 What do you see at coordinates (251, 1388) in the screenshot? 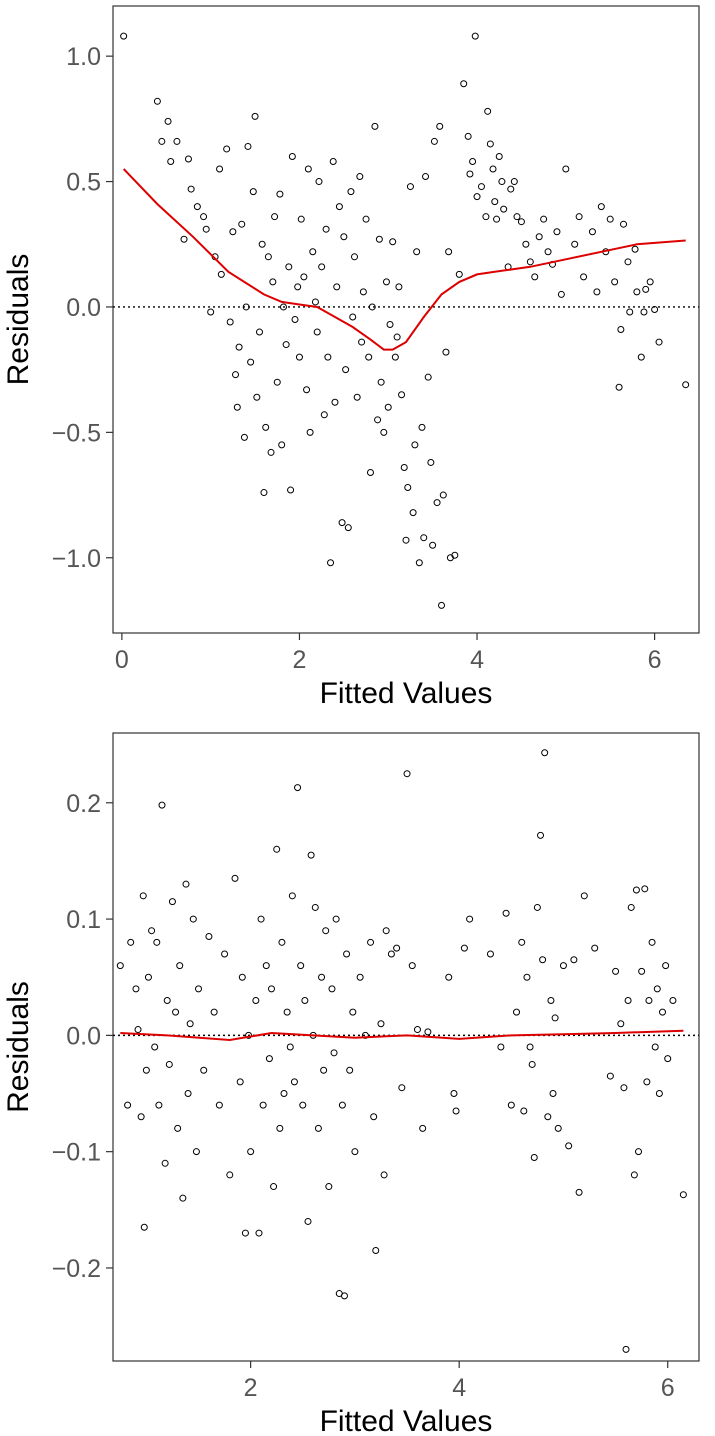
I see `x-tick-label: 2` at bounding box center [251, 1388].